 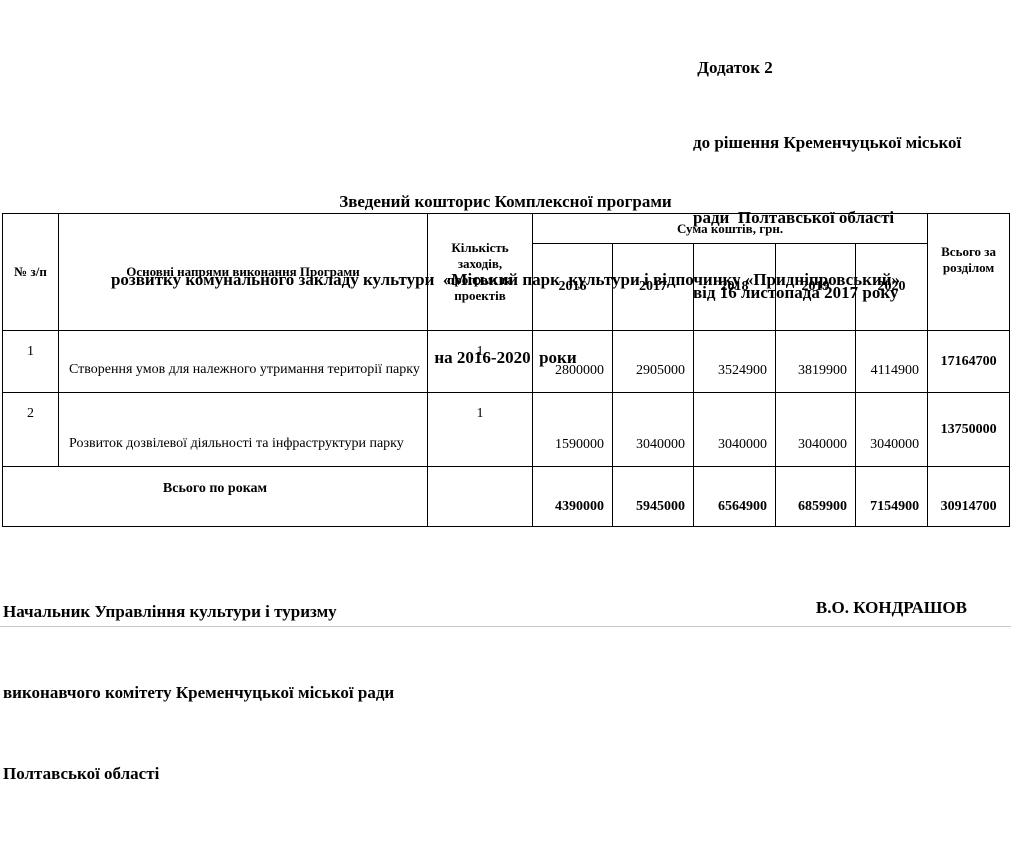 What do you see at coordinates (30, 429) in the screenshot?
I see `row-number: 2` at bounding box center [30, 429].